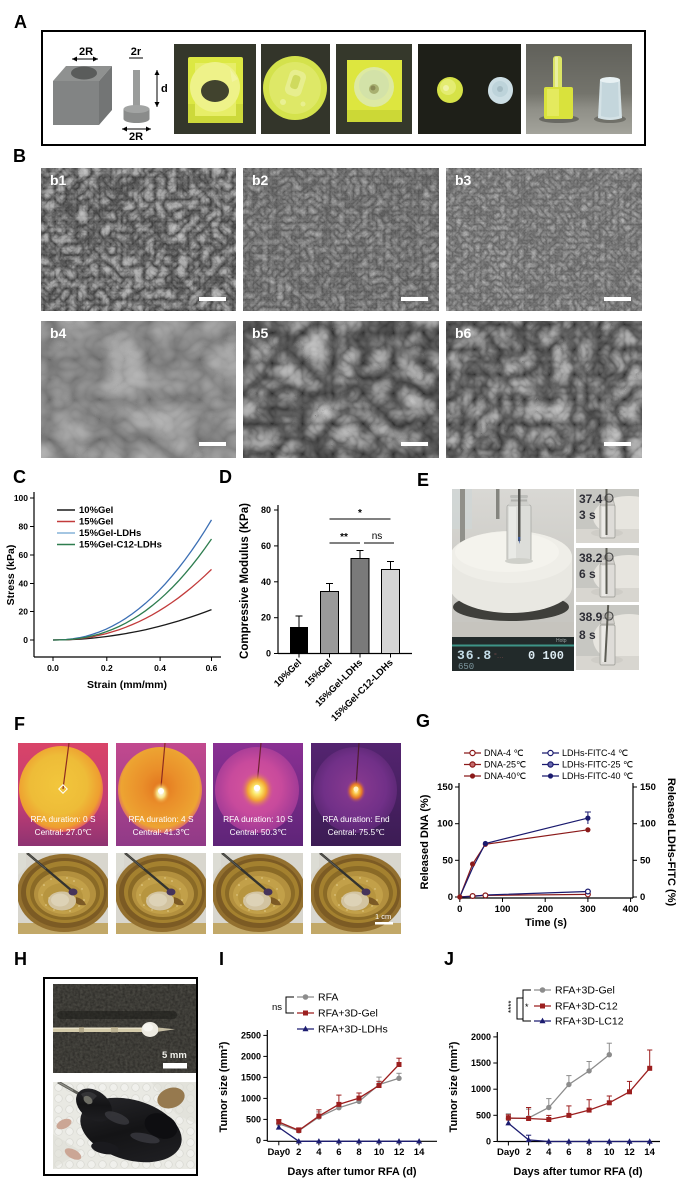 The image size is (698, 1188). Describe the element at coordinates (631, 909) in the screenshot. I see `svg-text: 400` at that location.